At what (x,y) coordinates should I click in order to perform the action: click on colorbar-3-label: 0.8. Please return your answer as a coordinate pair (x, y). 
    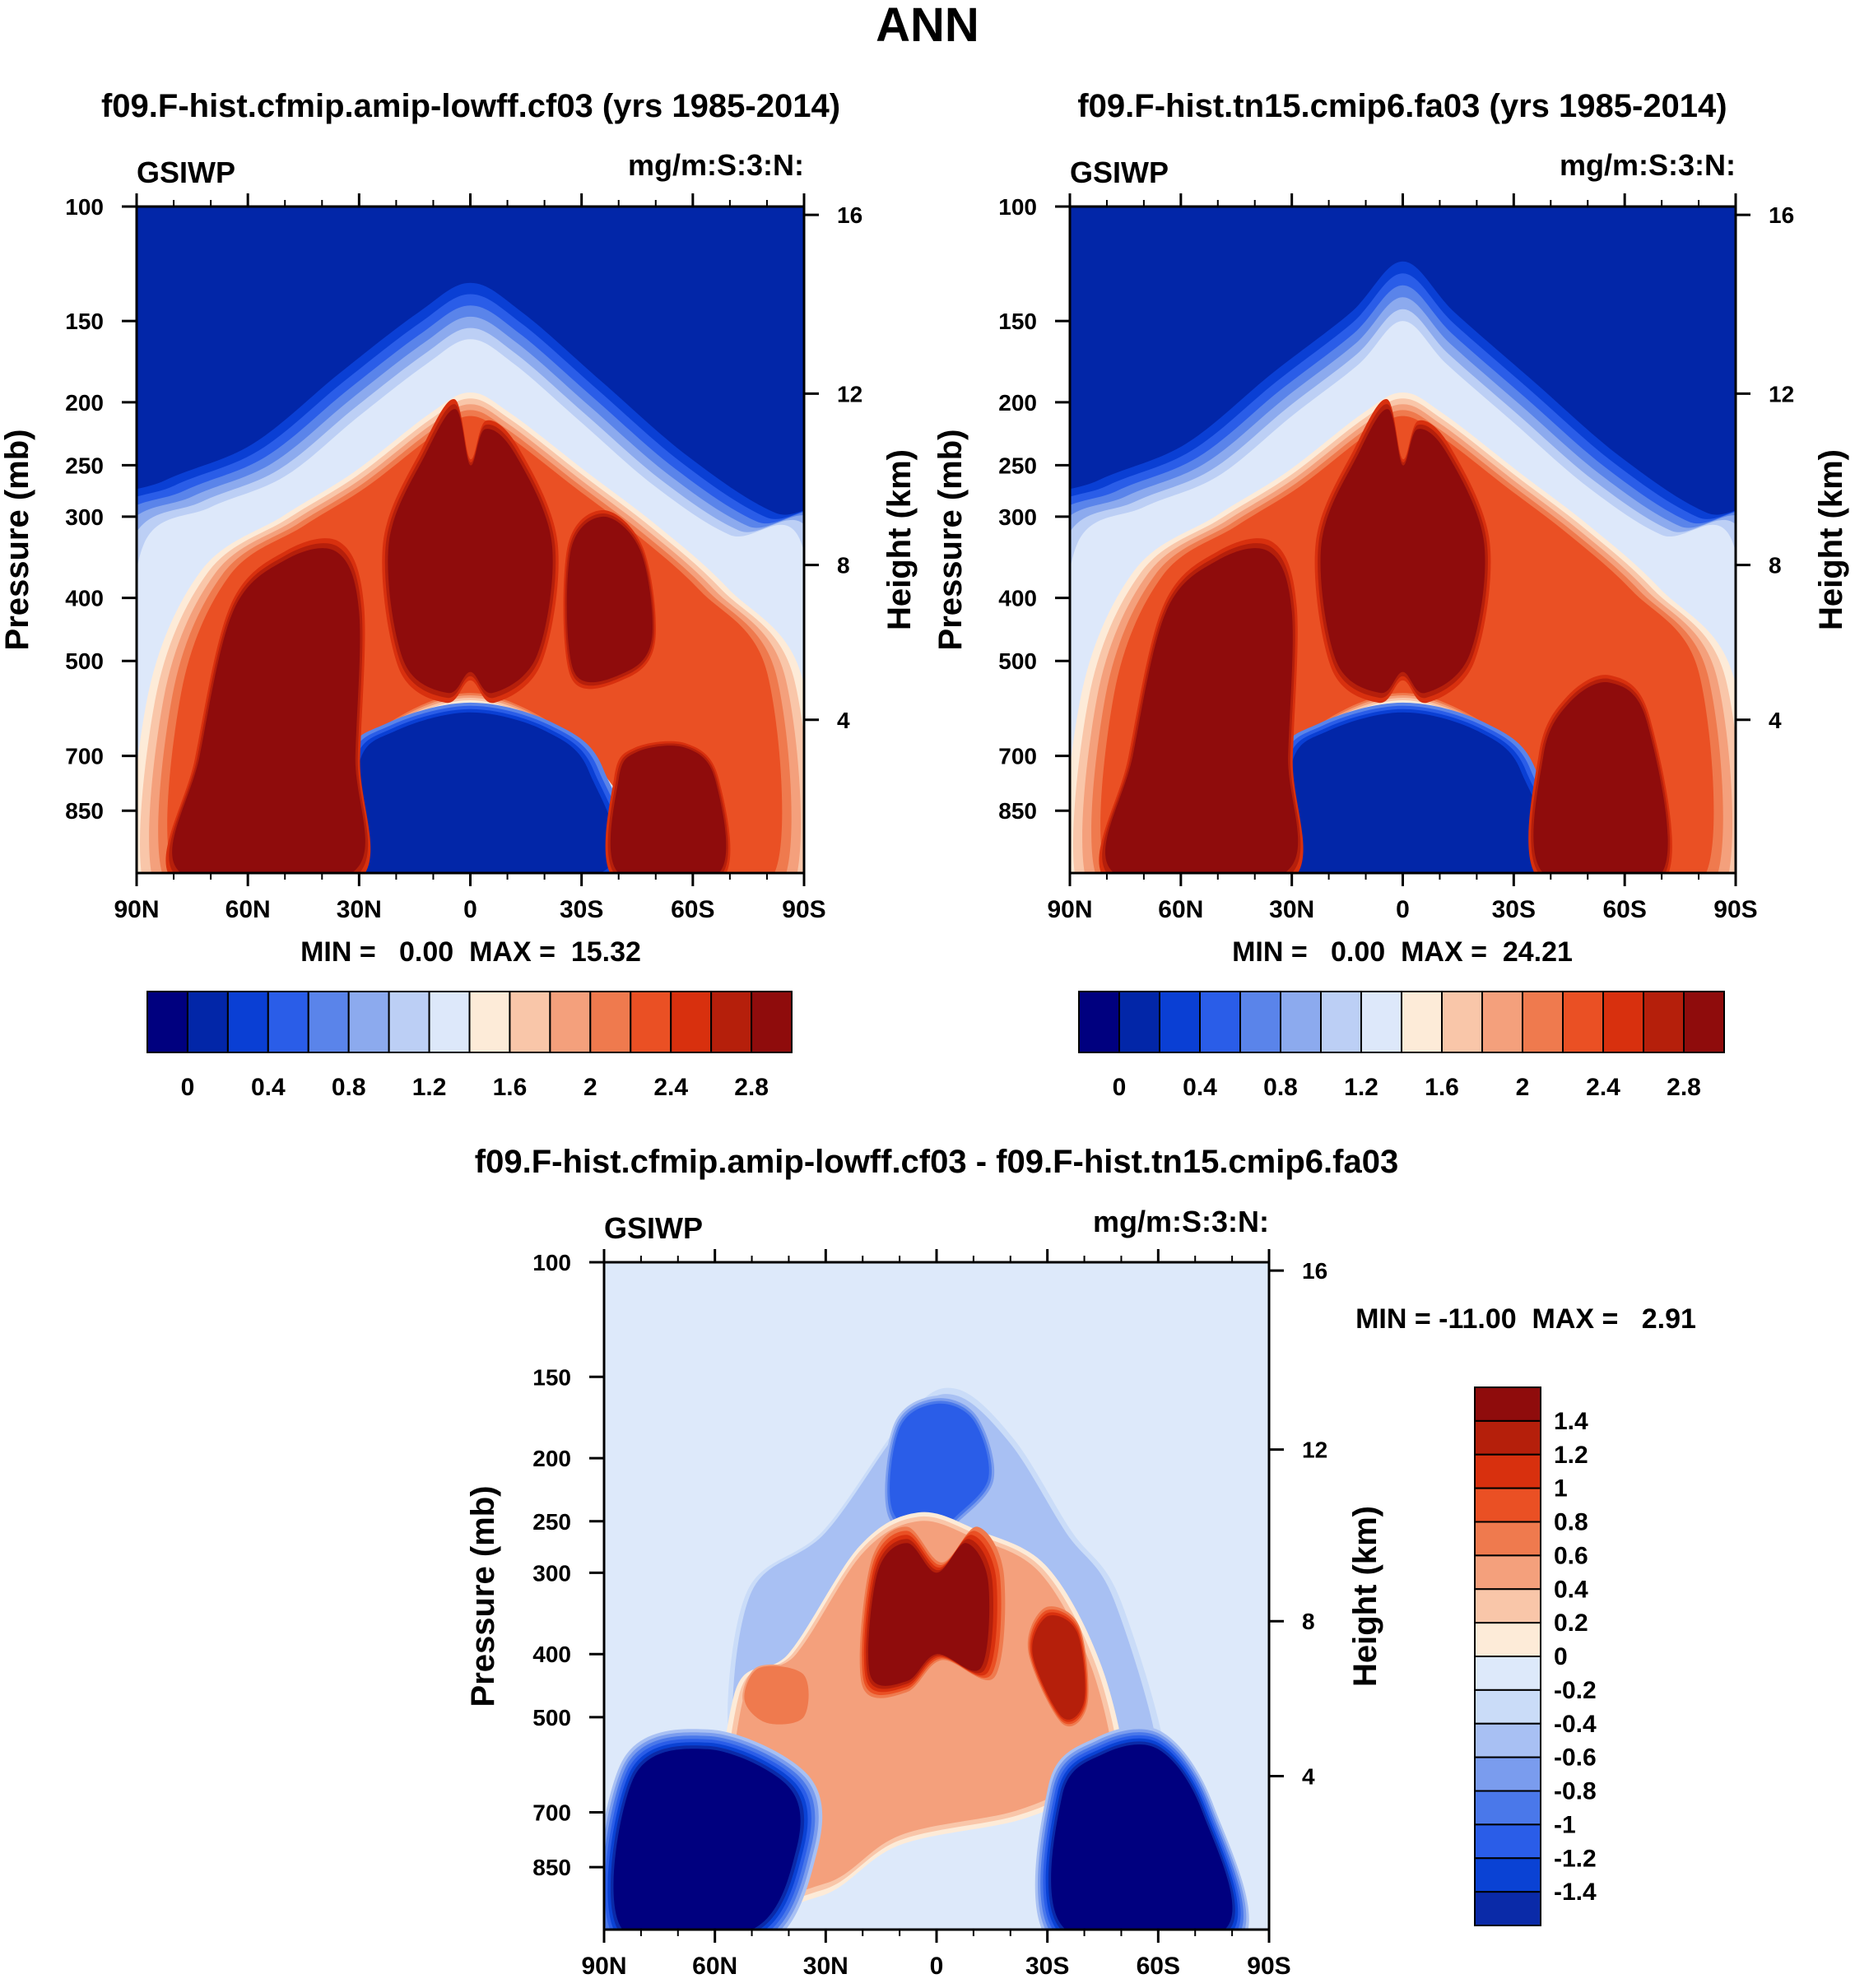
    Looking at the image, I should click on (1571, 1522).